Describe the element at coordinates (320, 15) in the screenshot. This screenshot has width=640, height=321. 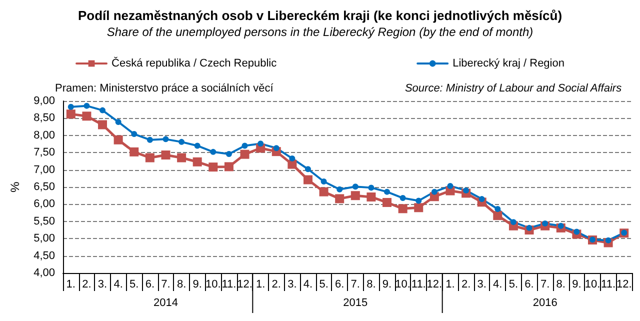
I see `chart-title: Podíl nezaměstnaných osob v Libereckém kraji (ke konci jednotlivých měsíců)` at that location.